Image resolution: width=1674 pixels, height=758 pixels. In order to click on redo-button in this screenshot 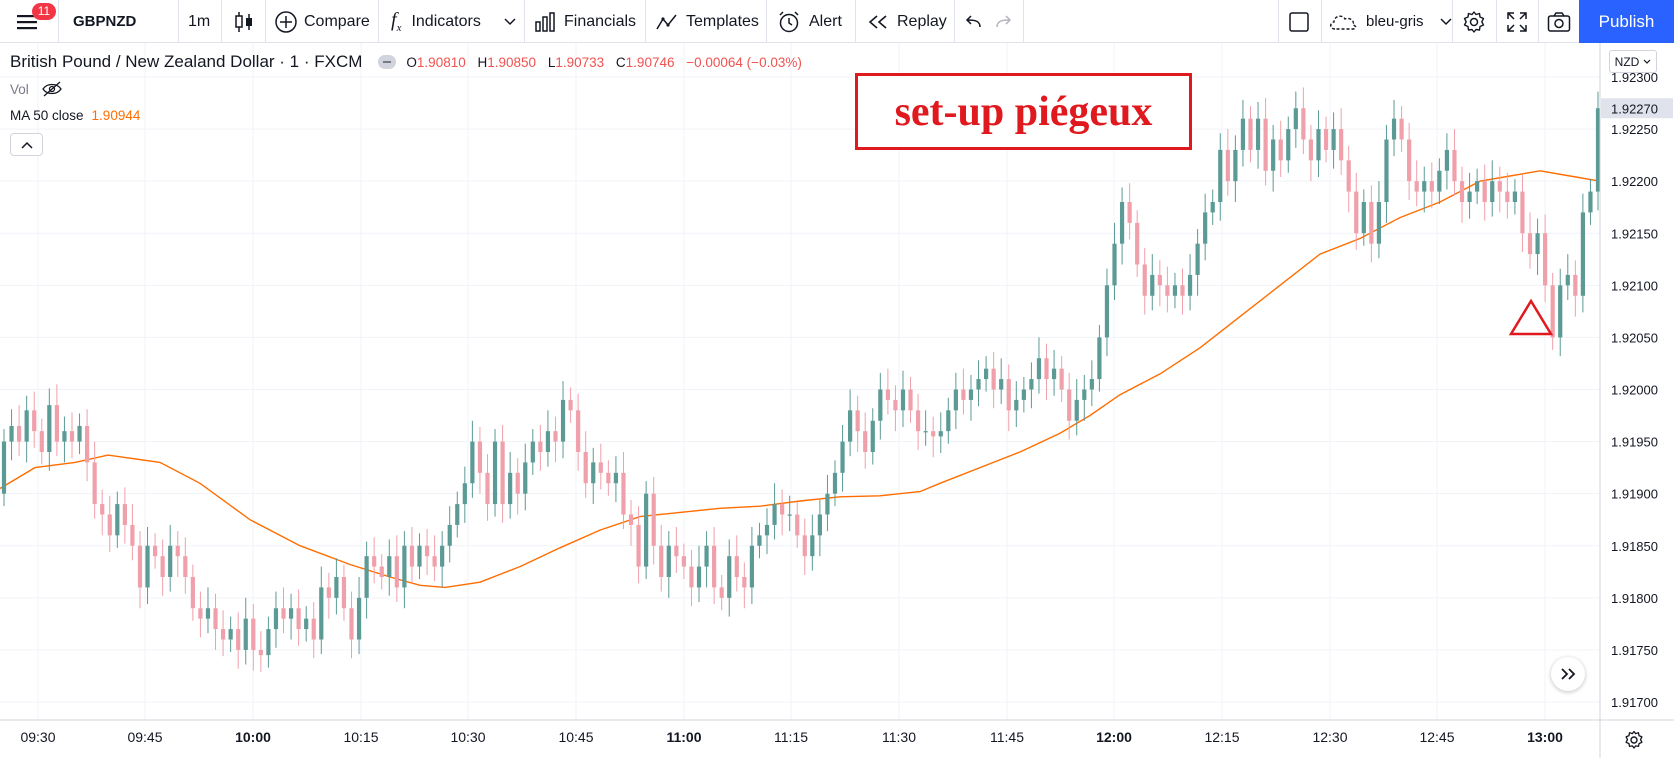, I will do `click(1004, 21)`.